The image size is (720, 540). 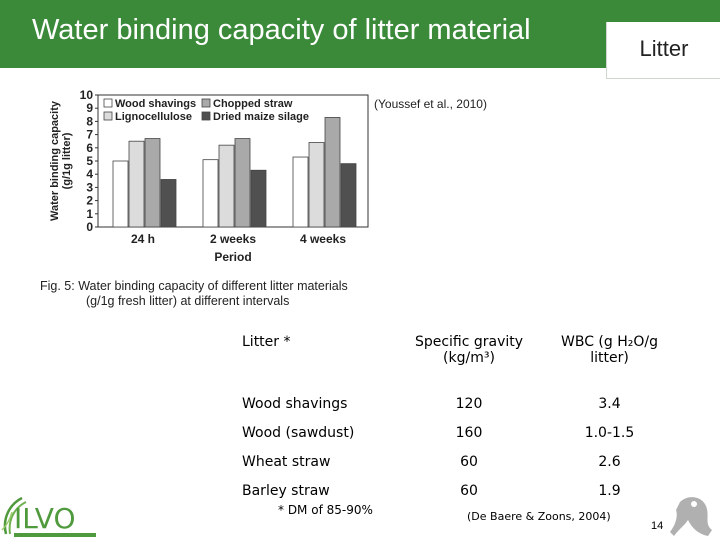 What do you see at coordinates (609, 403) in the screenshot?
I see `cell-wbc: 3.4` at bounding box center [609, 403].